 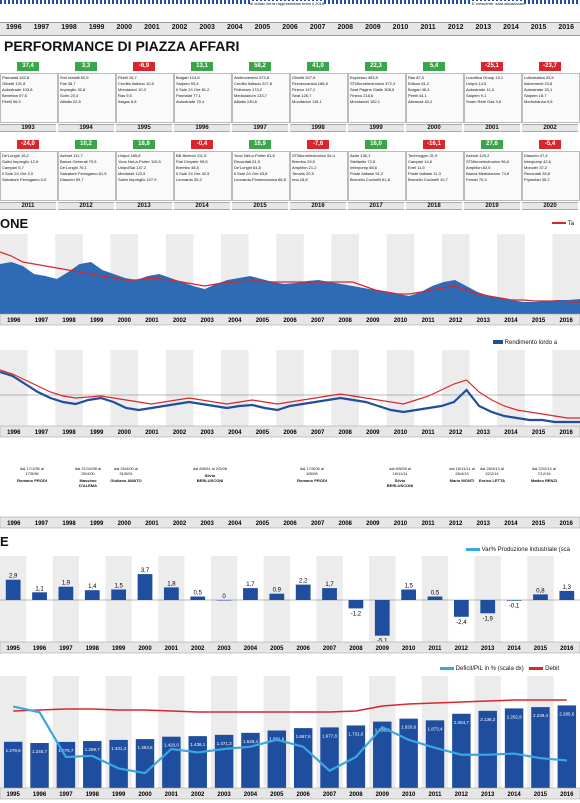 I want to click on performance-stock-row: Ras 87,0, so click(x=416, y=77).